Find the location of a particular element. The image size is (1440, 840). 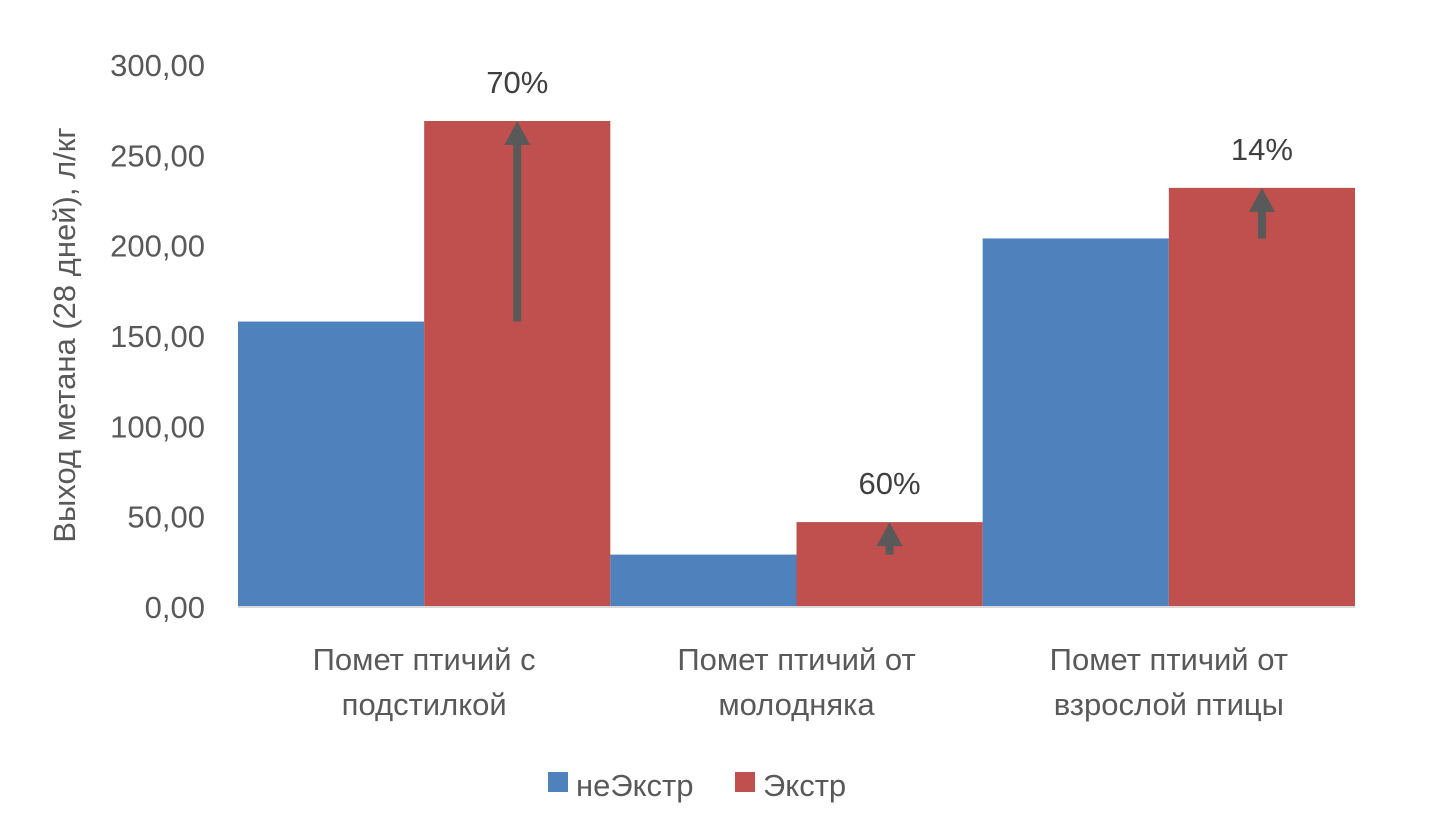

category-label-2-line-1: взрослой птицы is located at coordinates (1169, 704).